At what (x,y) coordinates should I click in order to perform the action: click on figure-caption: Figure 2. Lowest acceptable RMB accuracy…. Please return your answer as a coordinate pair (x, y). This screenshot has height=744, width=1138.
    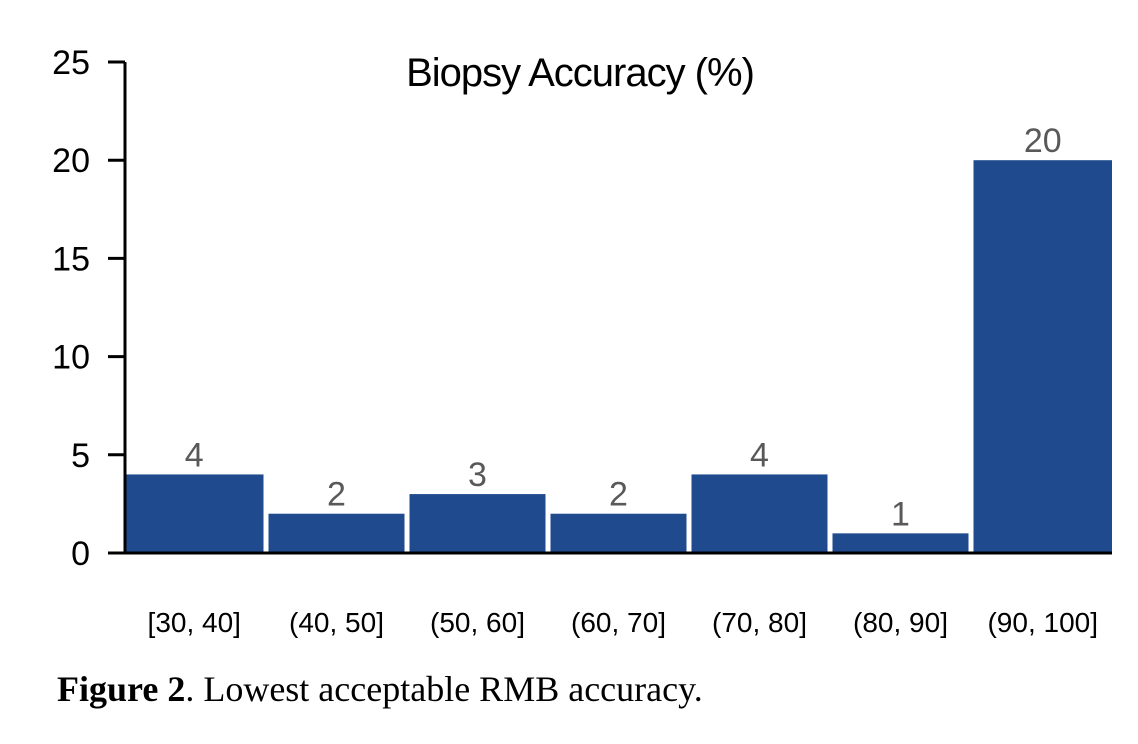
    Looking at the image, I should click on (380, 689).